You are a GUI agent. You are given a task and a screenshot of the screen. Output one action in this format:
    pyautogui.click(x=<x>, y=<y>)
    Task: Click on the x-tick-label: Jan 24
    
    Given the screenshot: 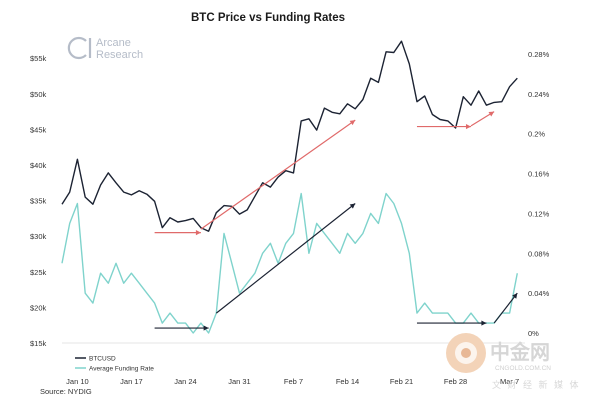 What is the action you would take?
    pyautogui.click(x=185, y=381)
    